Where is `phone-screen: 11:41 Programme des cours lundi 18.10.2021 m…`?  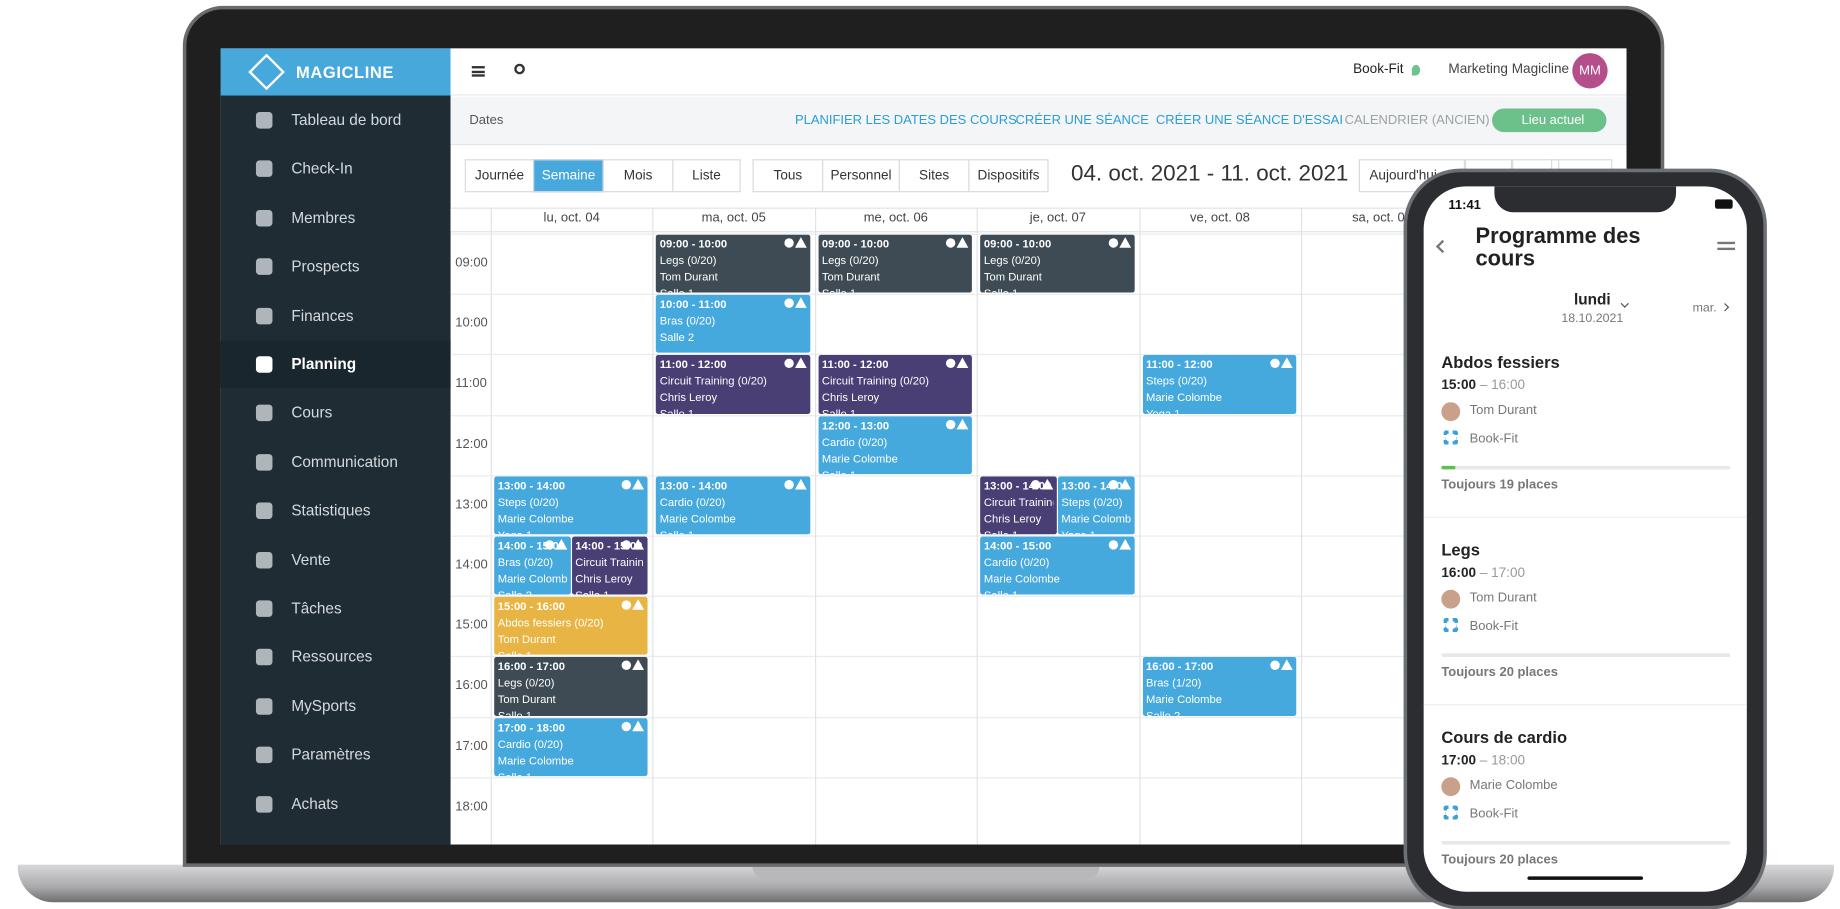 phone-screen: 11:41 Programme des cours lundi 18.10.2021 m… is located at coordinates (1585, 539).